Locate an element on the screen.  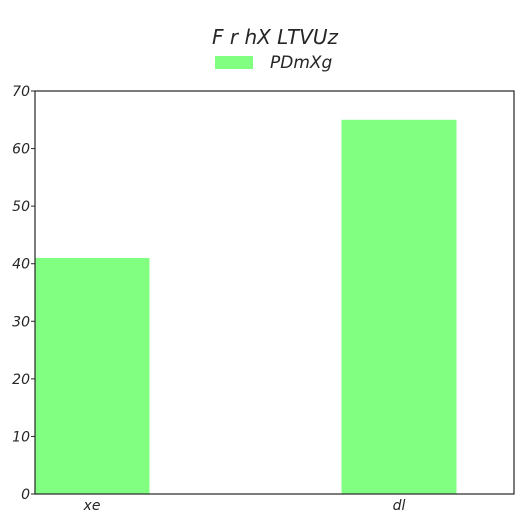
x-axis: xe dl is located at coordinates (244, 506).